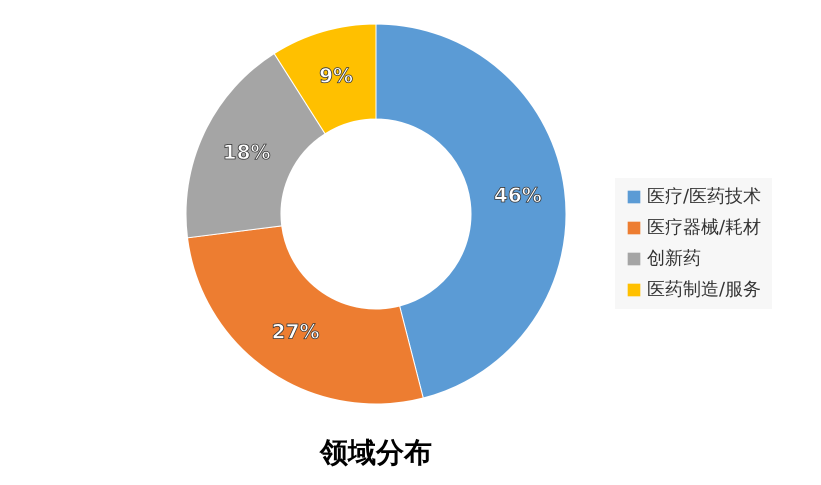  I want to click on data-label: 18%, so click(246, 152).